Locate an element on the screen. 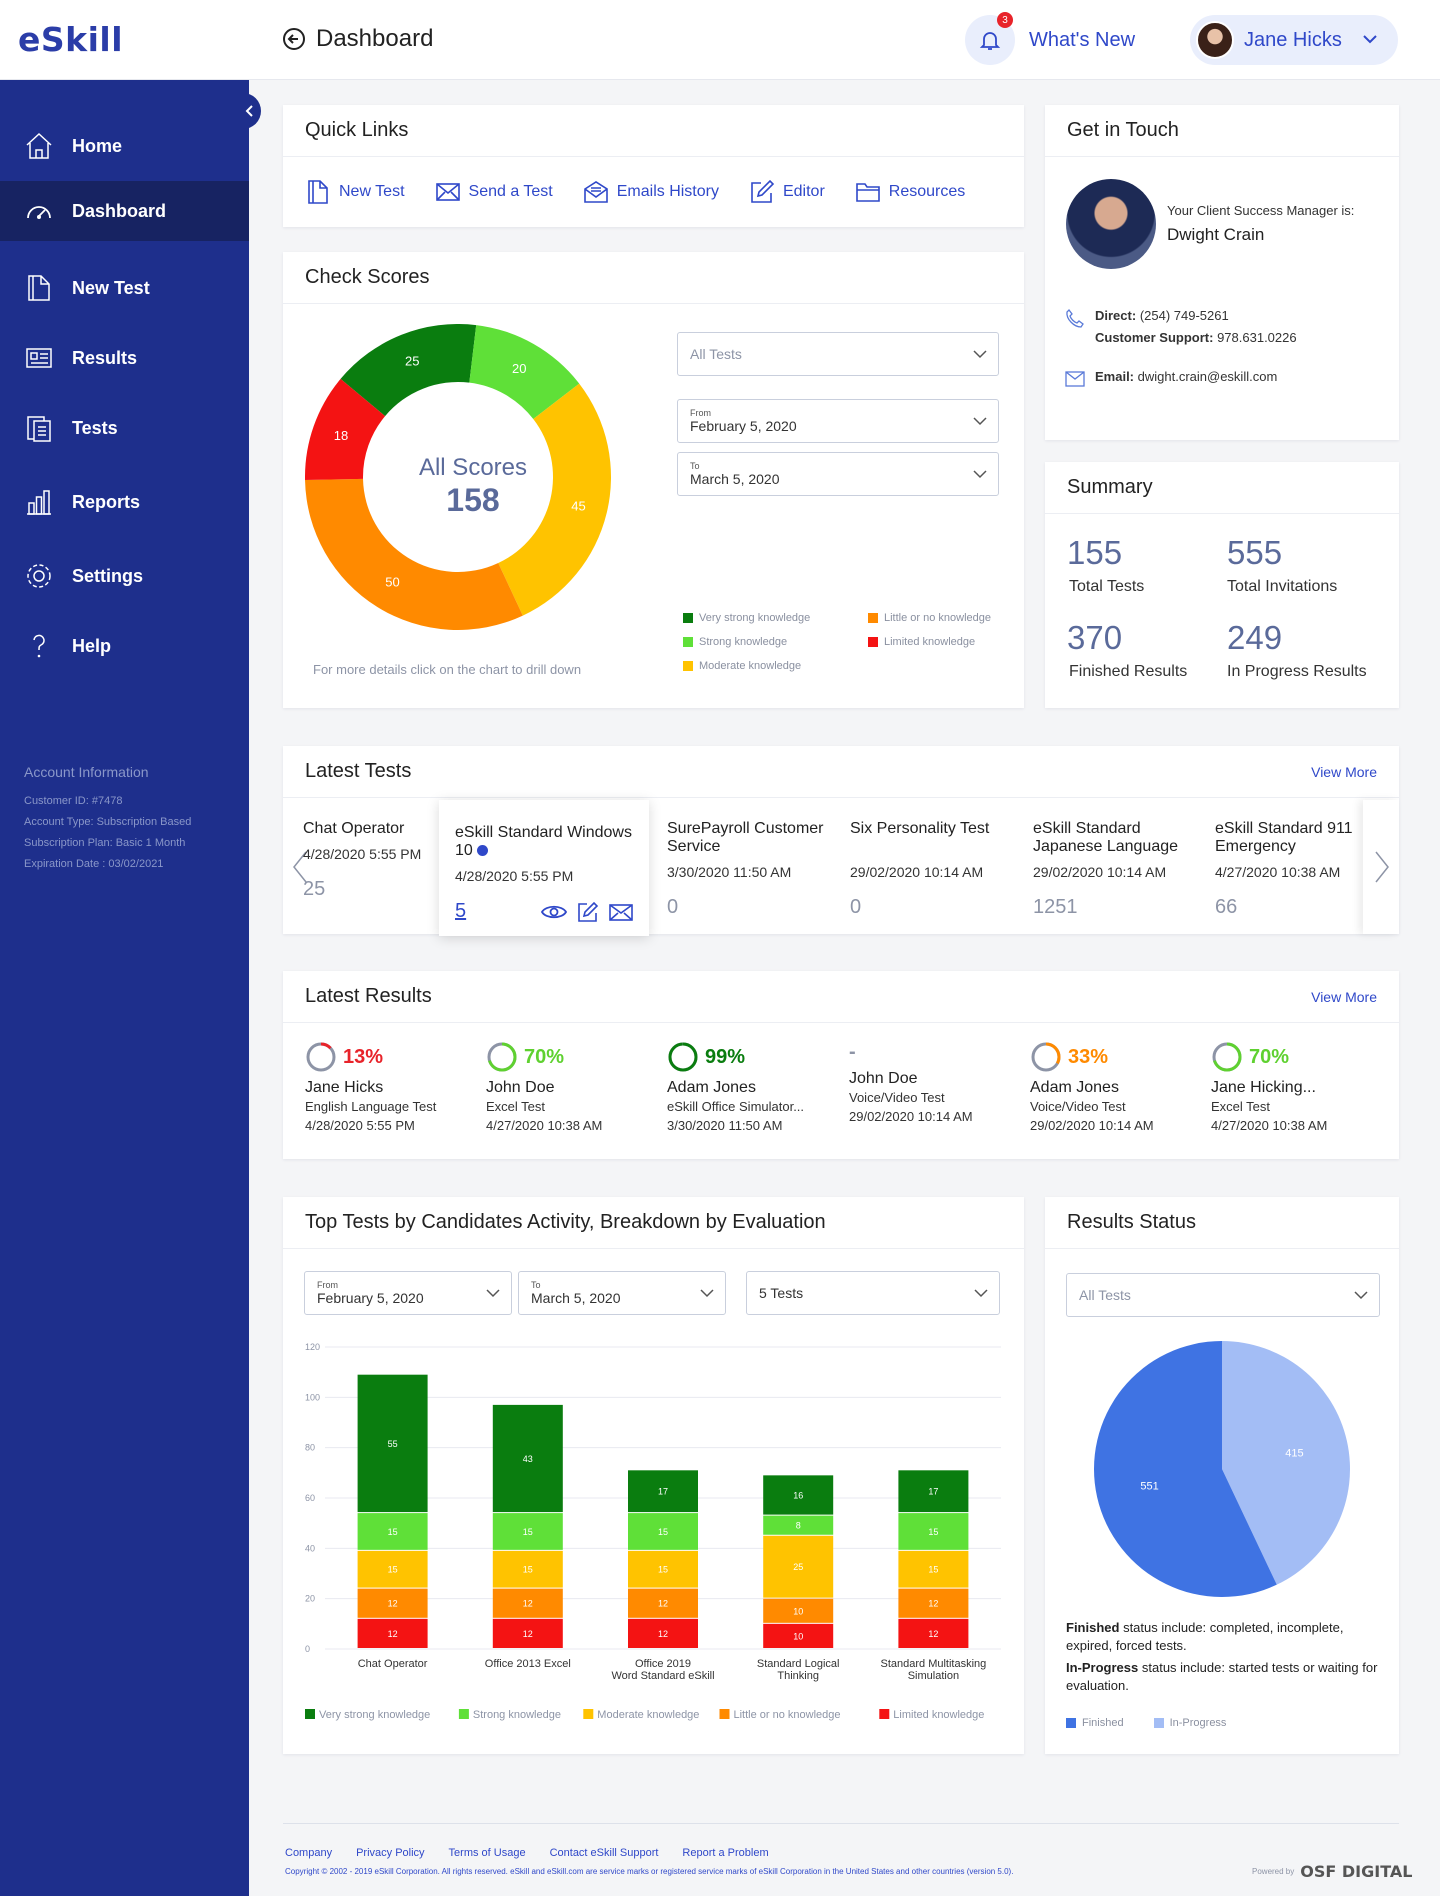 The width and height of the screenshot is (1440, 1896). sidebar-item-help: Help is located at coordinates (124, 646).